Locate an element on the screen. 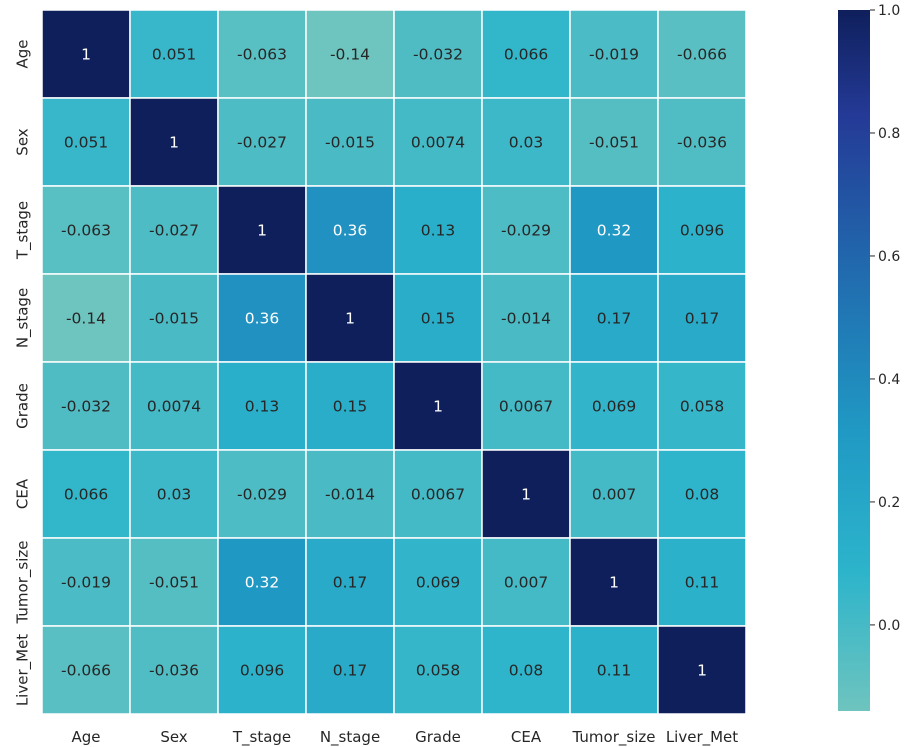 The width and height of the screenshot is (912, 747). cell-annotation-Age-Sex: 0.051 is located at coordinates (174, 55).